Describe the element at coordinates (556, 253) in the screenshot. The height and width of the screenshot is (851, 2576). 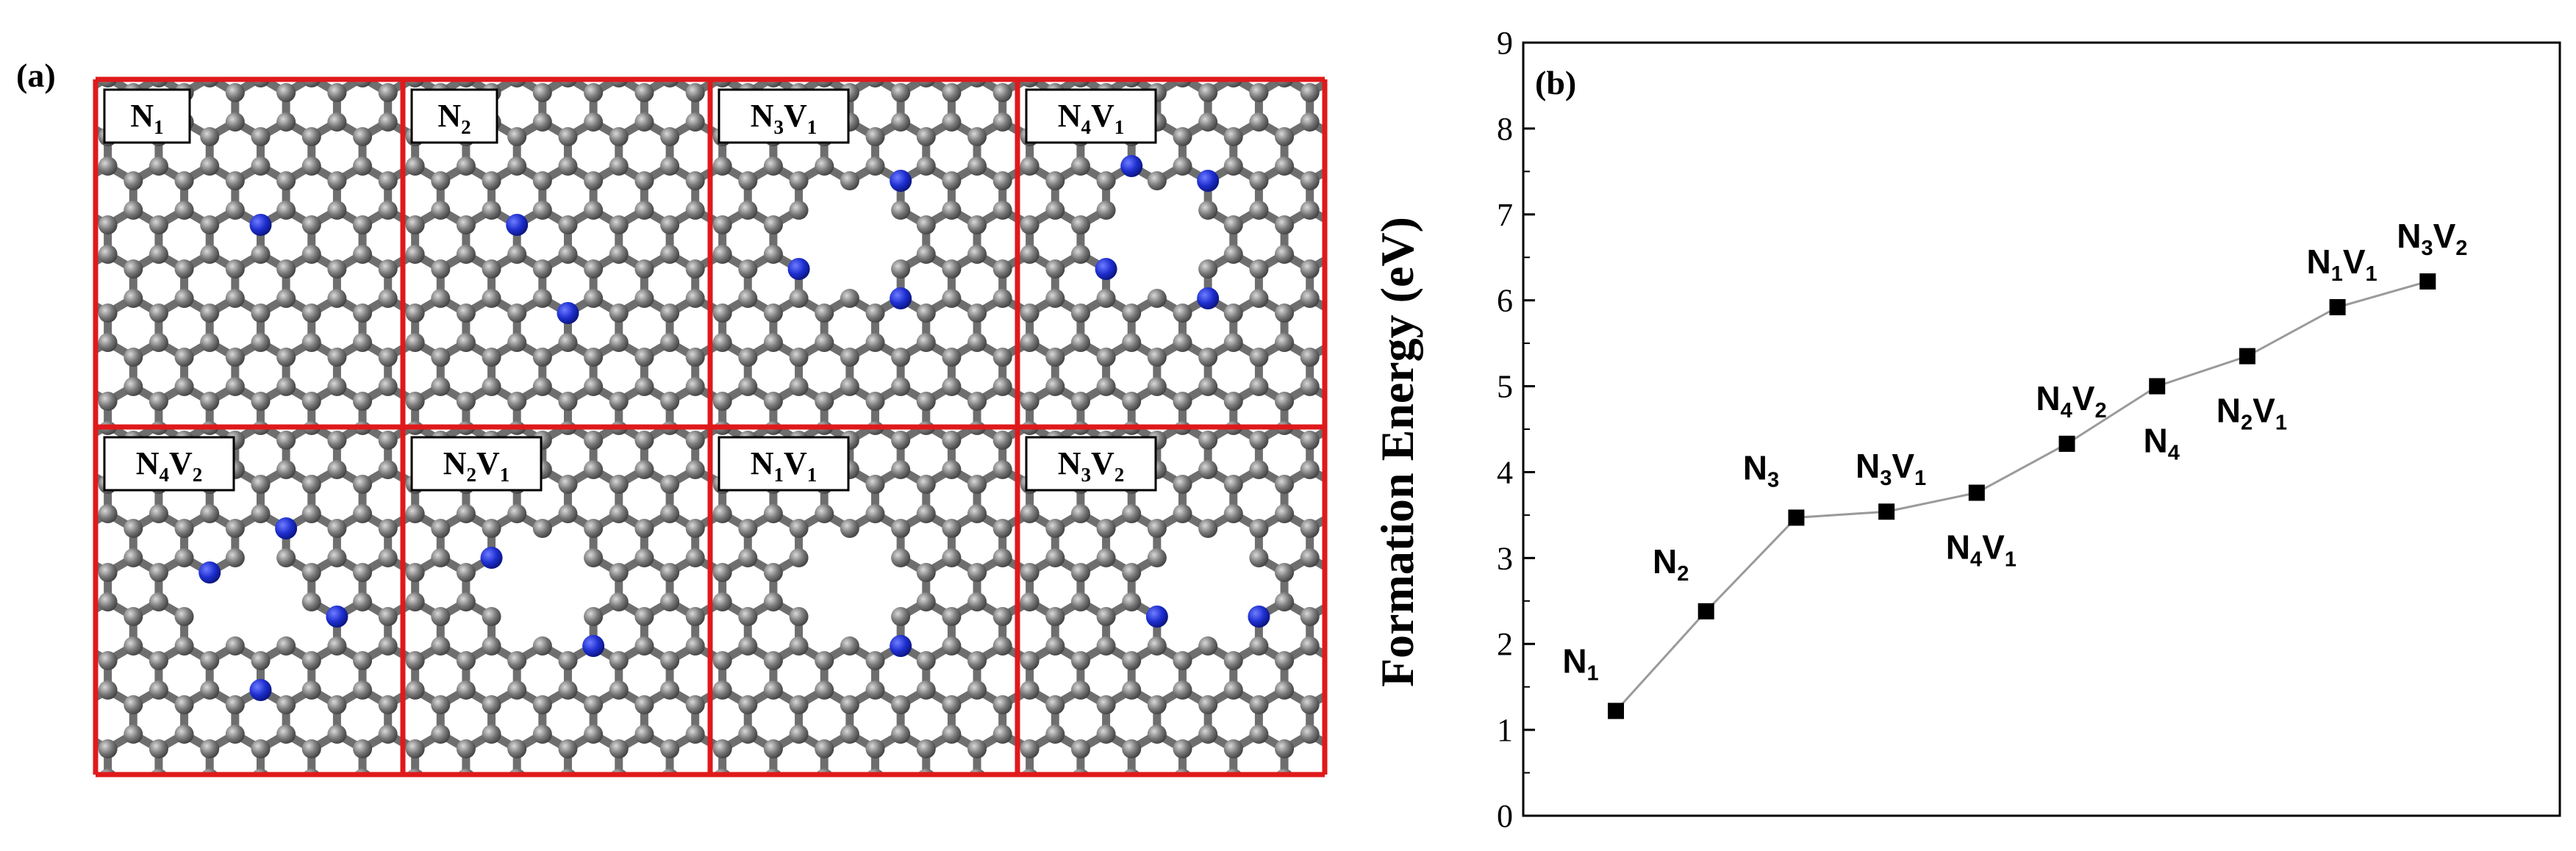
I see `structure-tile: N2` at that location.